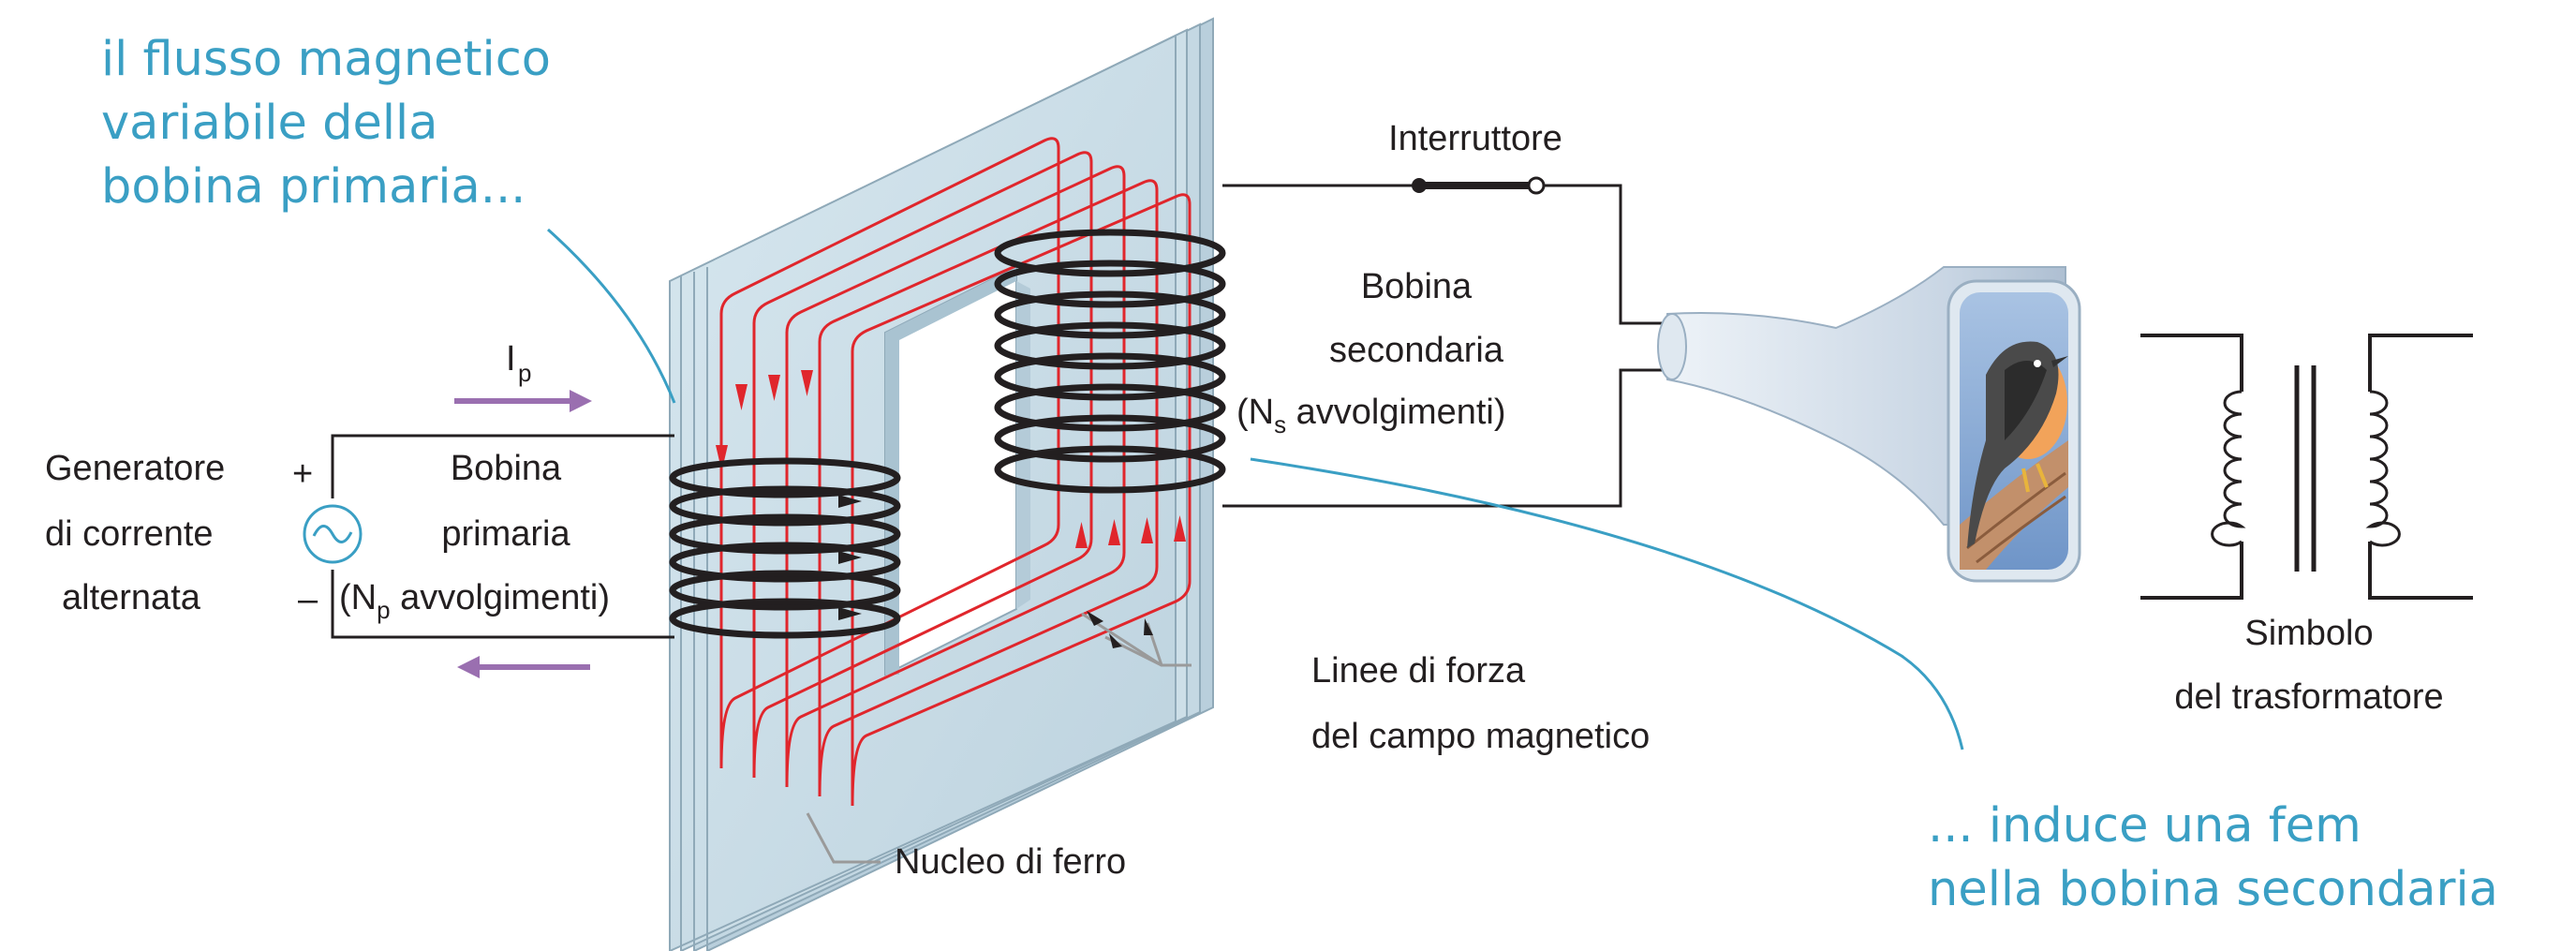 This screenshot has height=951, width=2576. Describe the element at coordinates (2213, 890) in the screenshot. I see `induces-emf-line-2: nella bobina secondaria` at that location.